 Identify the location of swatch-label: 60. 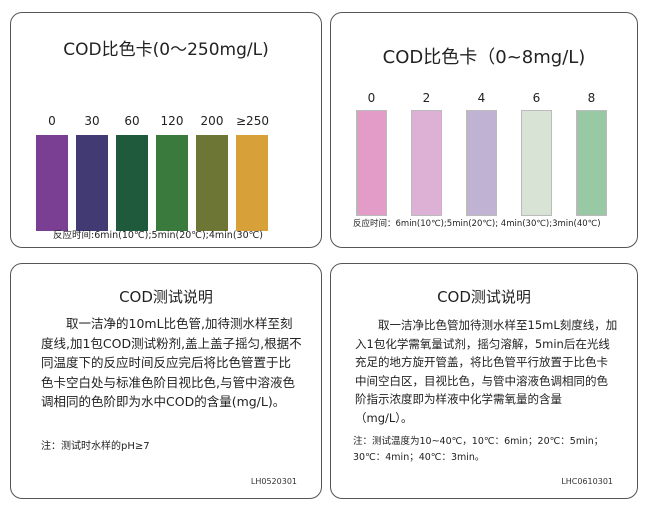
(132, 121).